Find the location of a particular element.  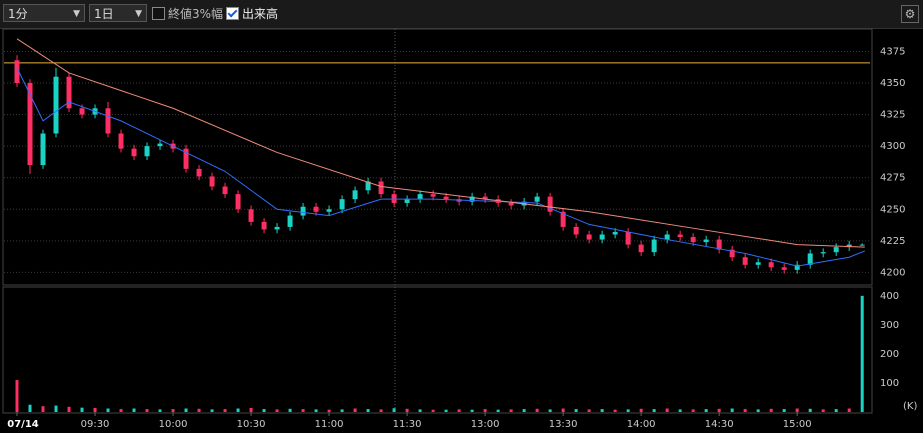

y-tick-label: 200 is located at coordinates (889, 354).